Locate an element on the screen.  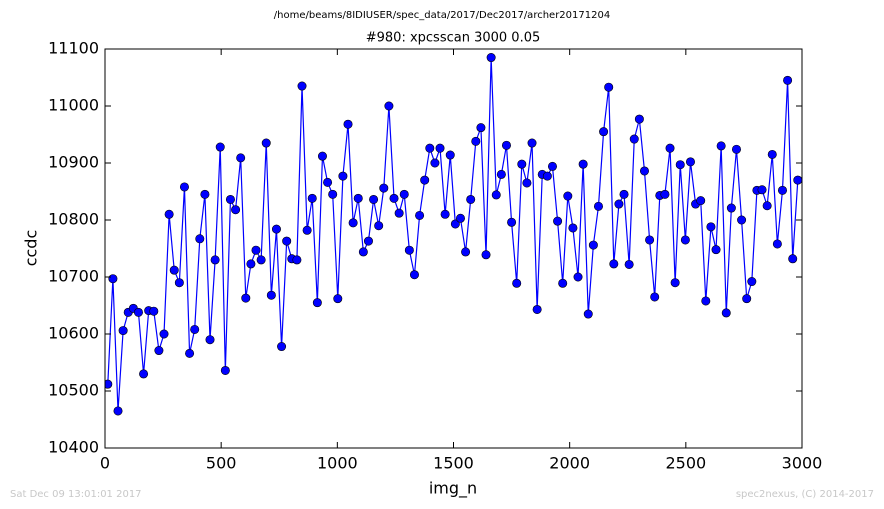
footer-date: Sat Dec 09 13:01:01 2017 is located at coordinates (76, 494).